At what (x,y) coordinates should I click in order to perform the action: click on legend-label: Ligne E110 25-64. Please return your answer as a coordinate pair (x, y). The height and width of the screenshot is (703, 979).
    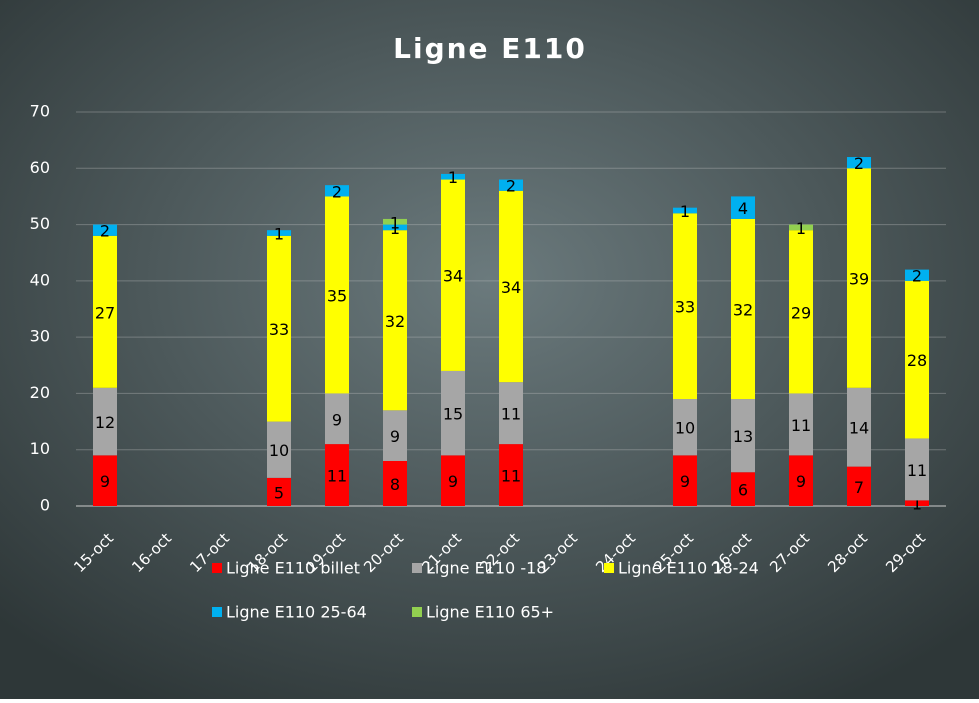
    Looking at the image, I should click on (296, 612).